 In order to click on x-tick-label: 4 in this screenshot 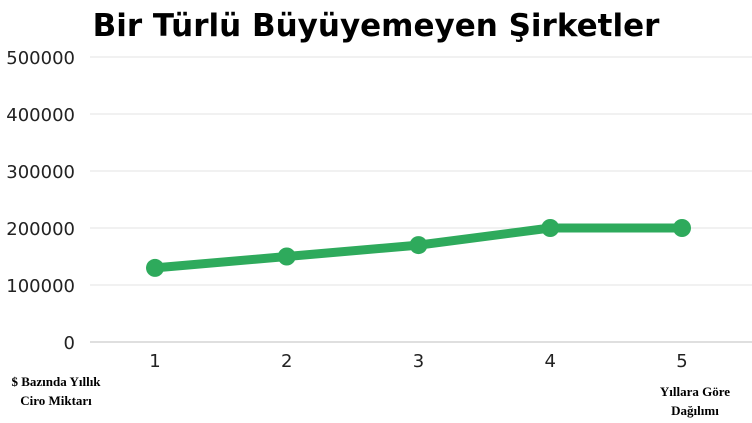, I will do `click(550, 361)`.